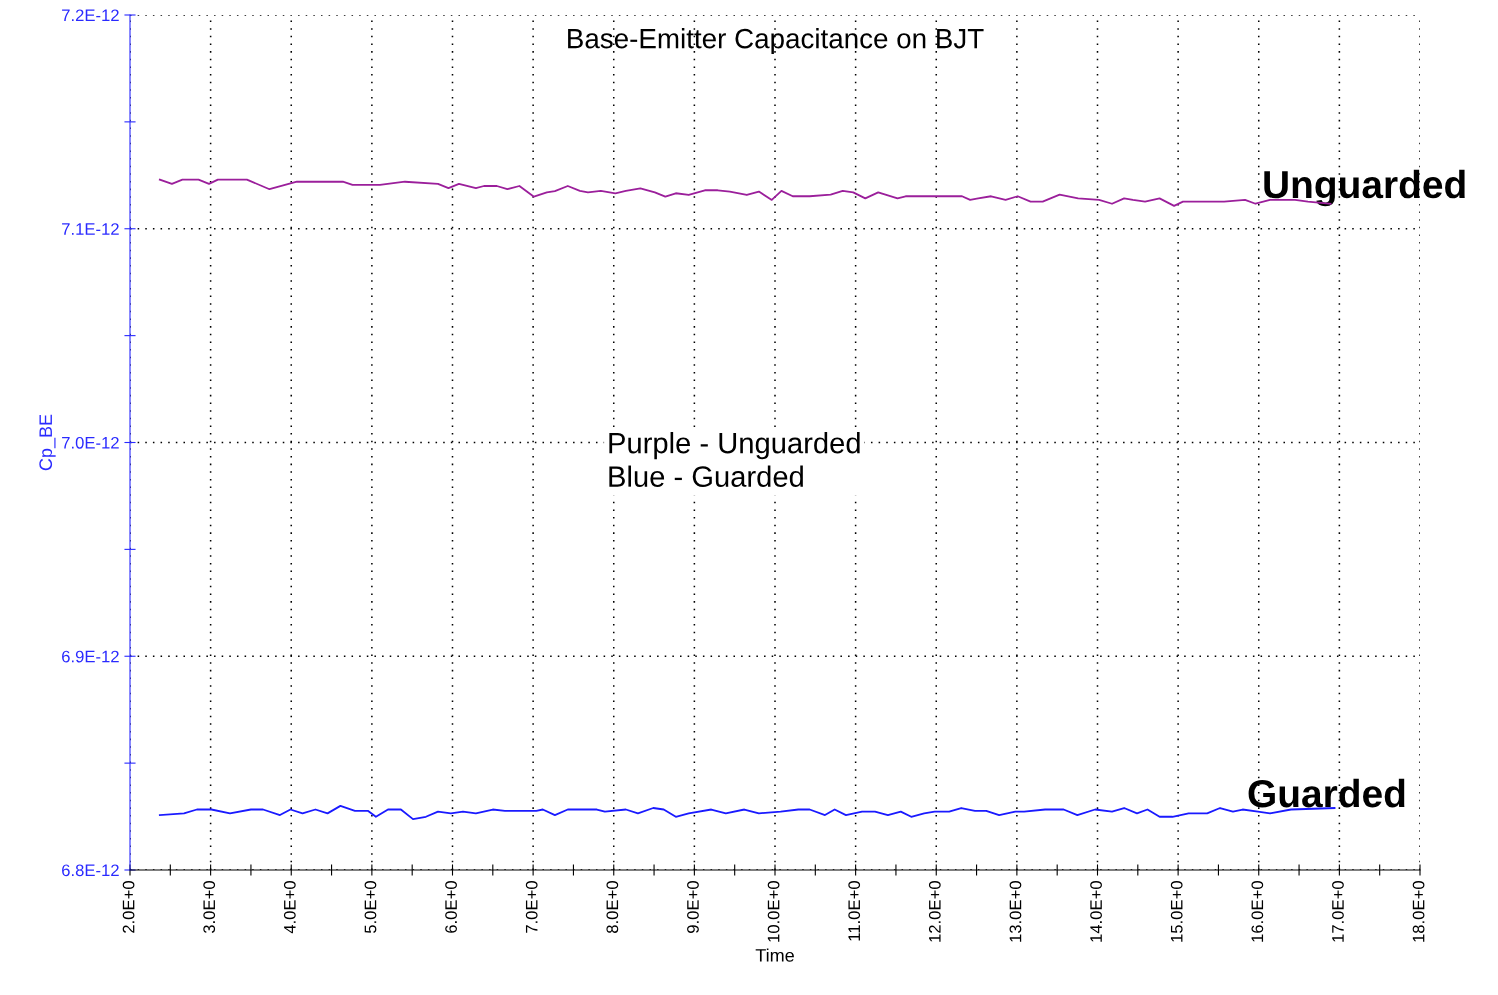 The width and height of the screenshot is (1498, 995). What do you see at coordinates (90, 656) in the screenshot?
I see `y-tick-label: 6.9E-12` at bounding box center [90, 656].